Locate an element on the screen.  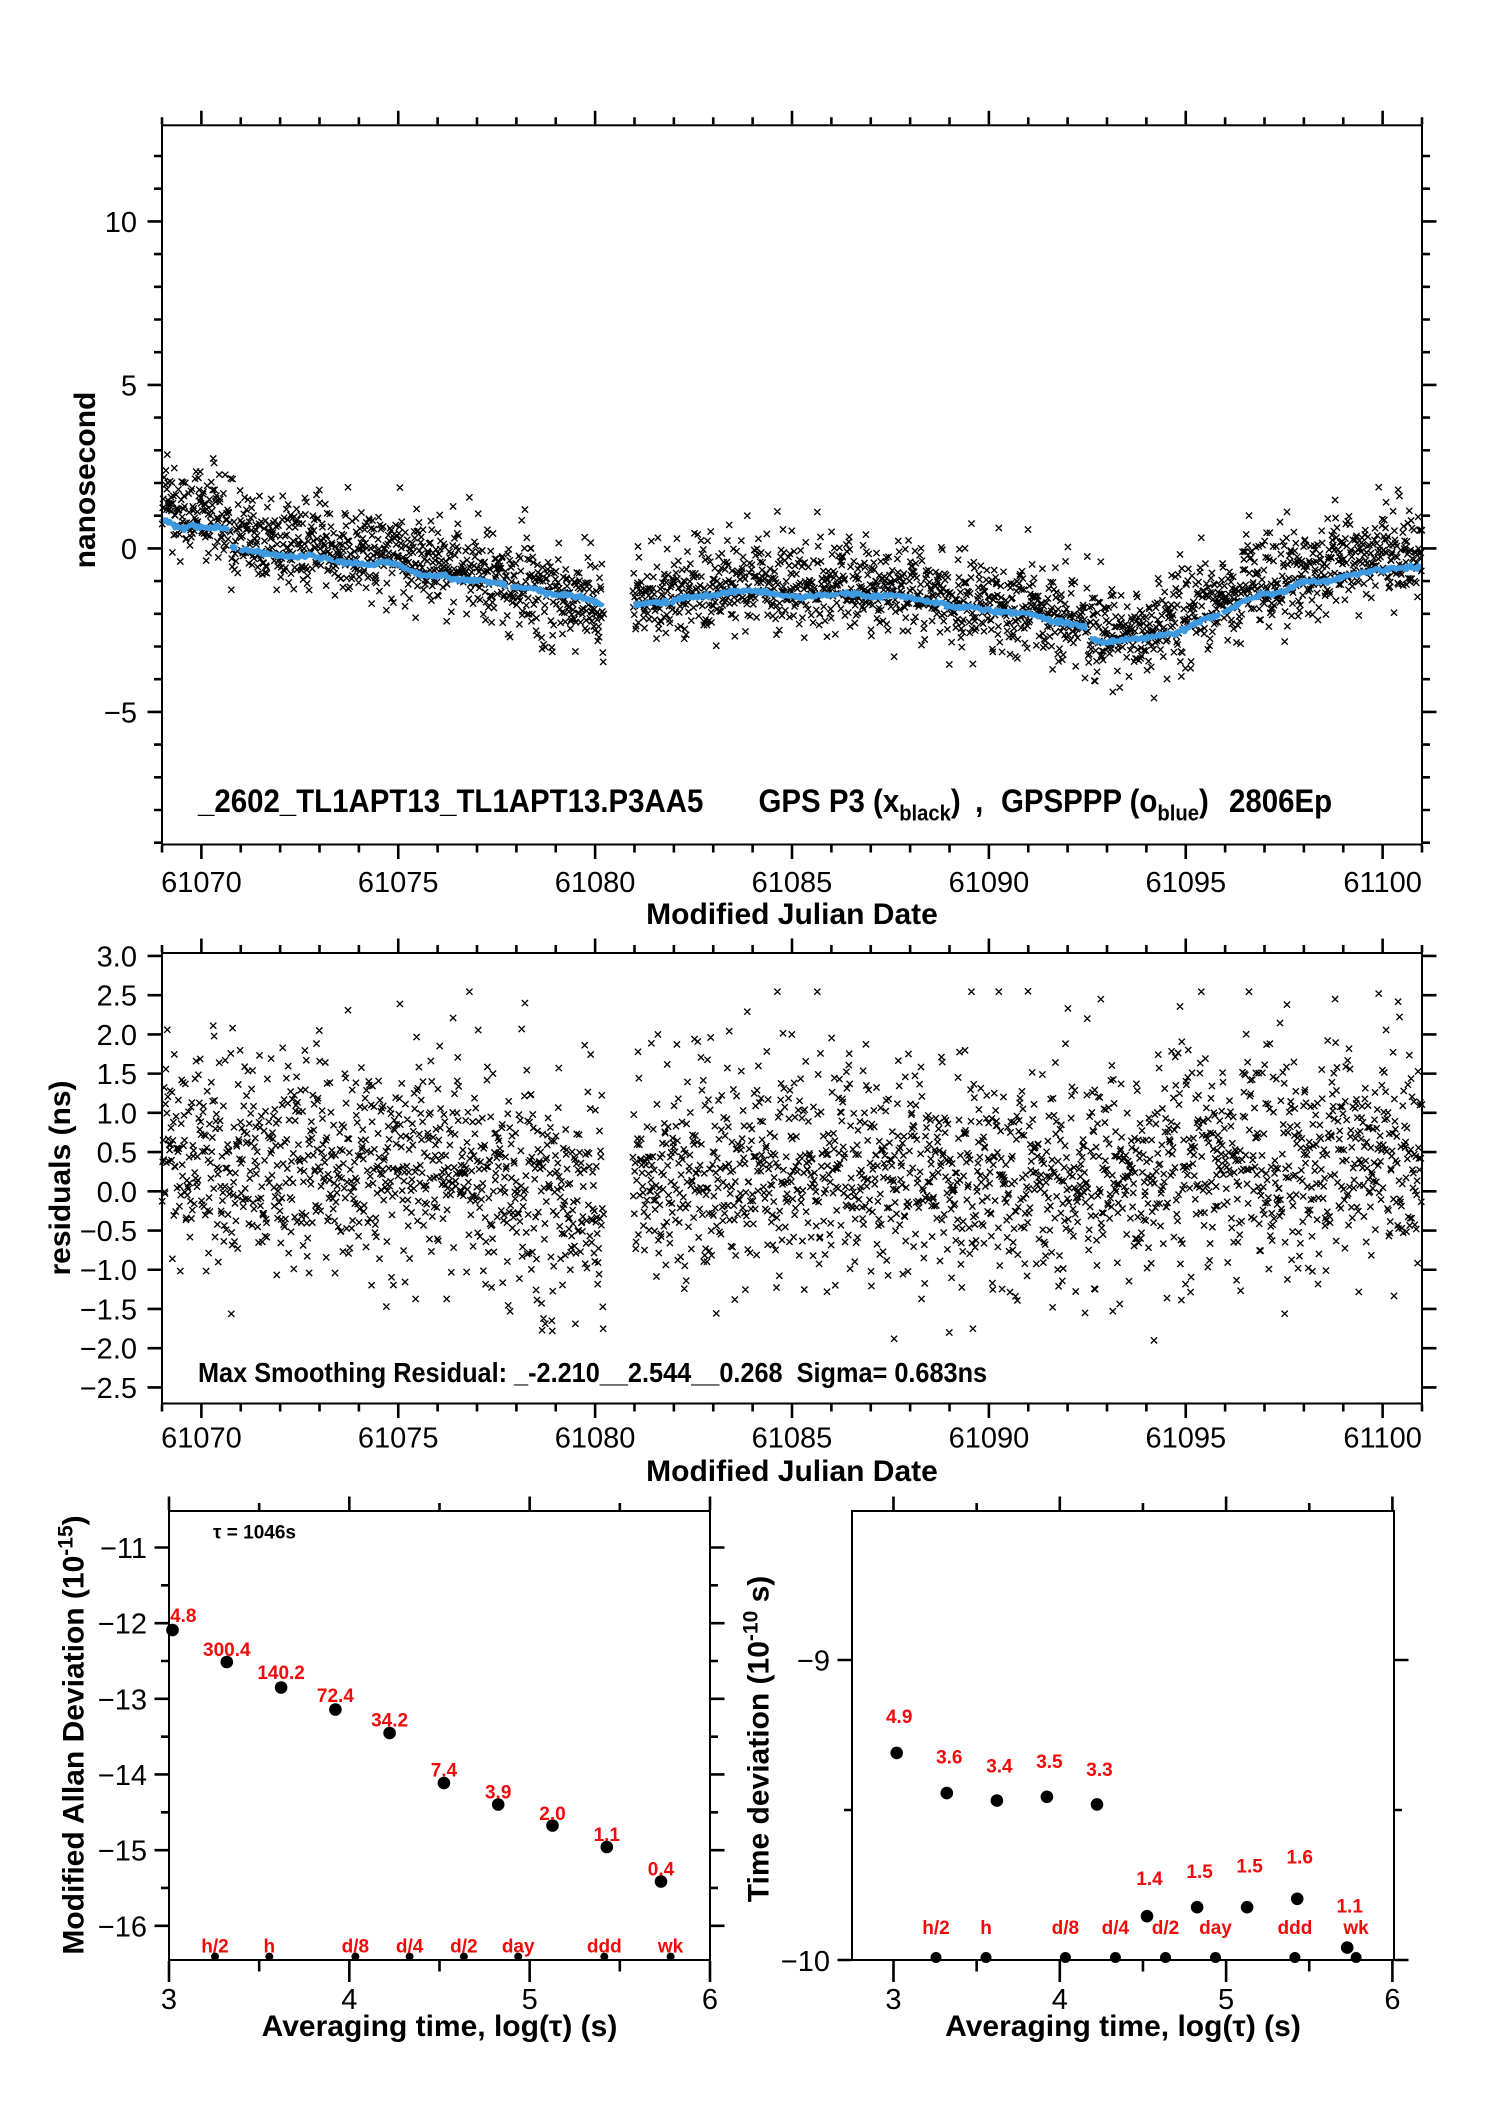
svg-text: −11 is located at coordinates (123, 1549).